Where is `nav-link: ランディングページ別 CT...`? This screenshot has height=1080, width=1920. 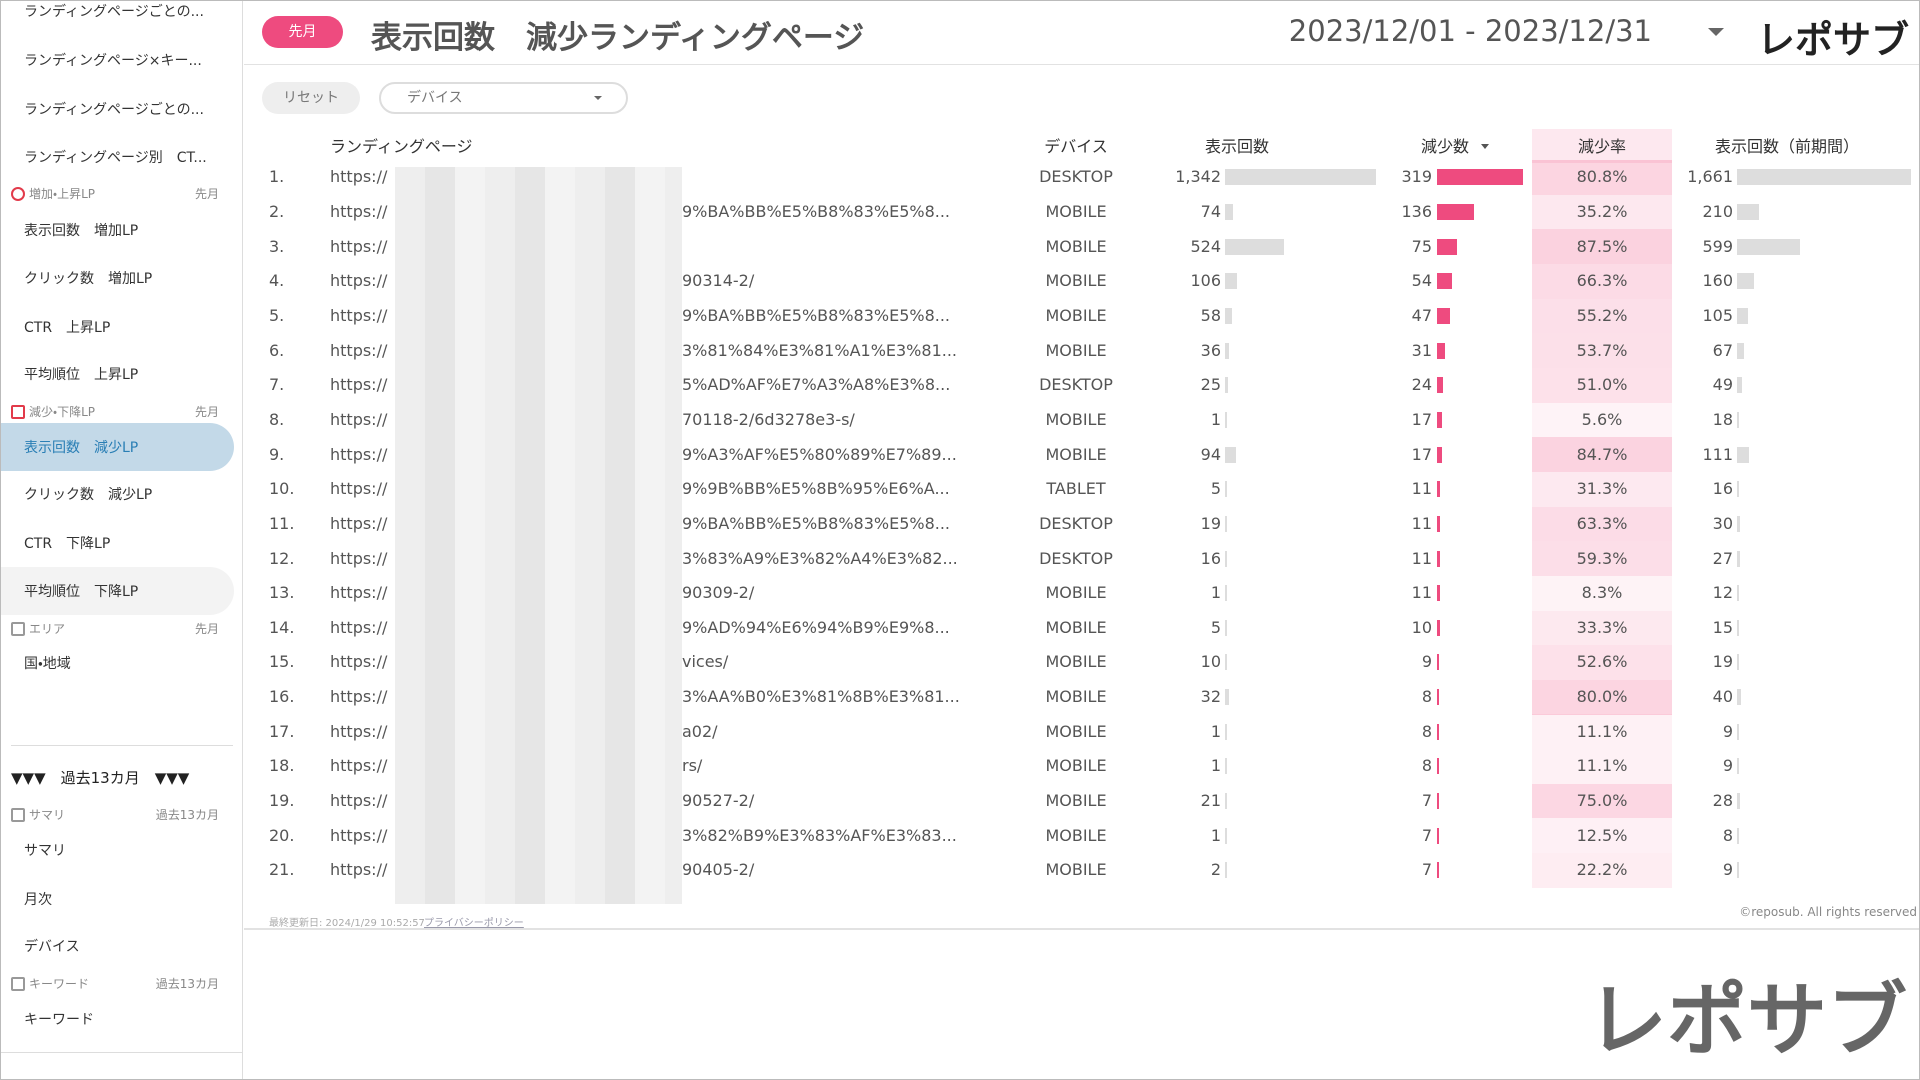 nav-link: ランディングページ別 CT... is located at coordinates (115, 157).